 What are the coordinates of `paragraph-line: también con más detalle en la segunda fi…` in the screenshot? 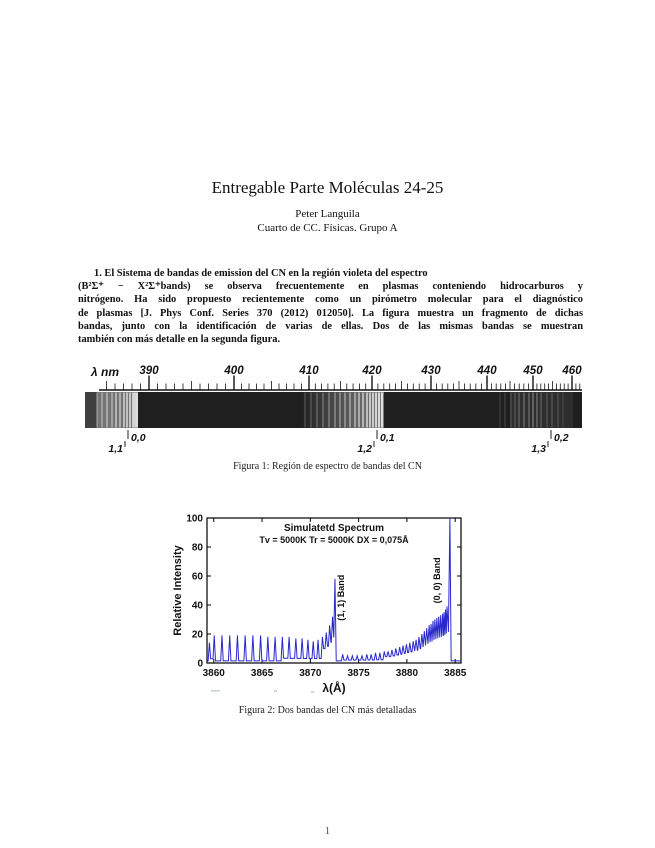 It's located at (179, 340).